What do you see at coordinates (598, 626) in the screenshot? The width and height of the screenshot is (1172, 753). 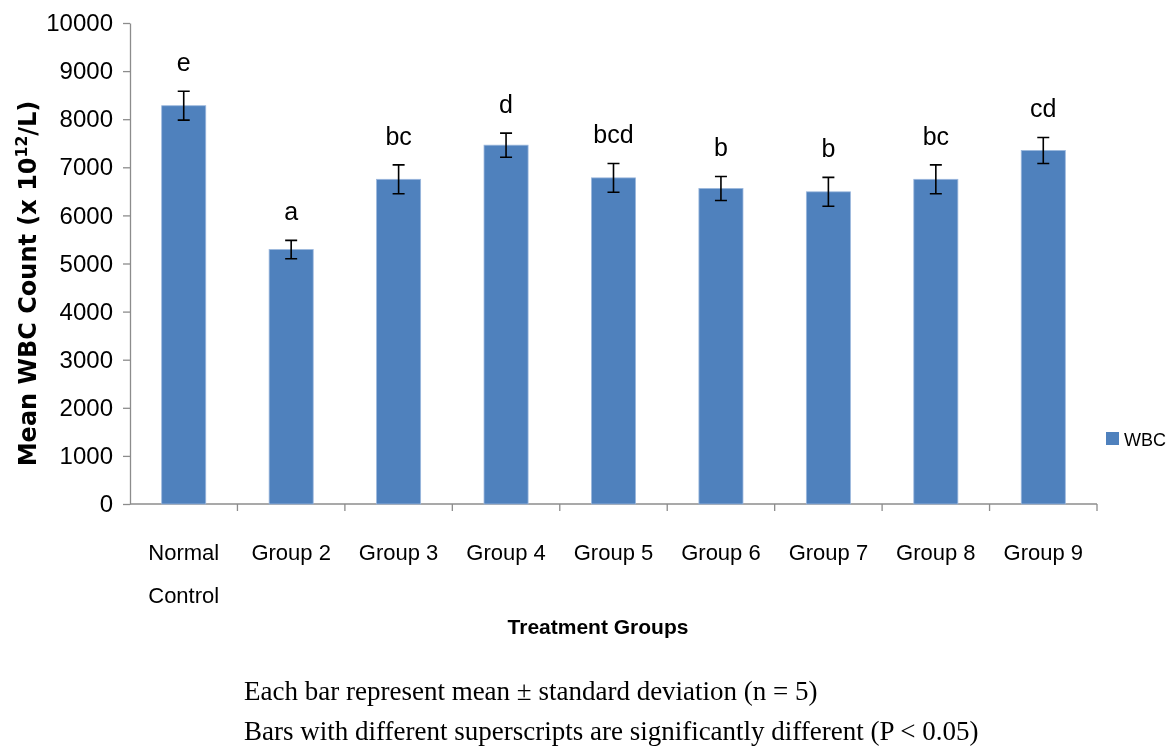 I see `x-axis-title: Treatment Groups` at bounding box center [598, 626].